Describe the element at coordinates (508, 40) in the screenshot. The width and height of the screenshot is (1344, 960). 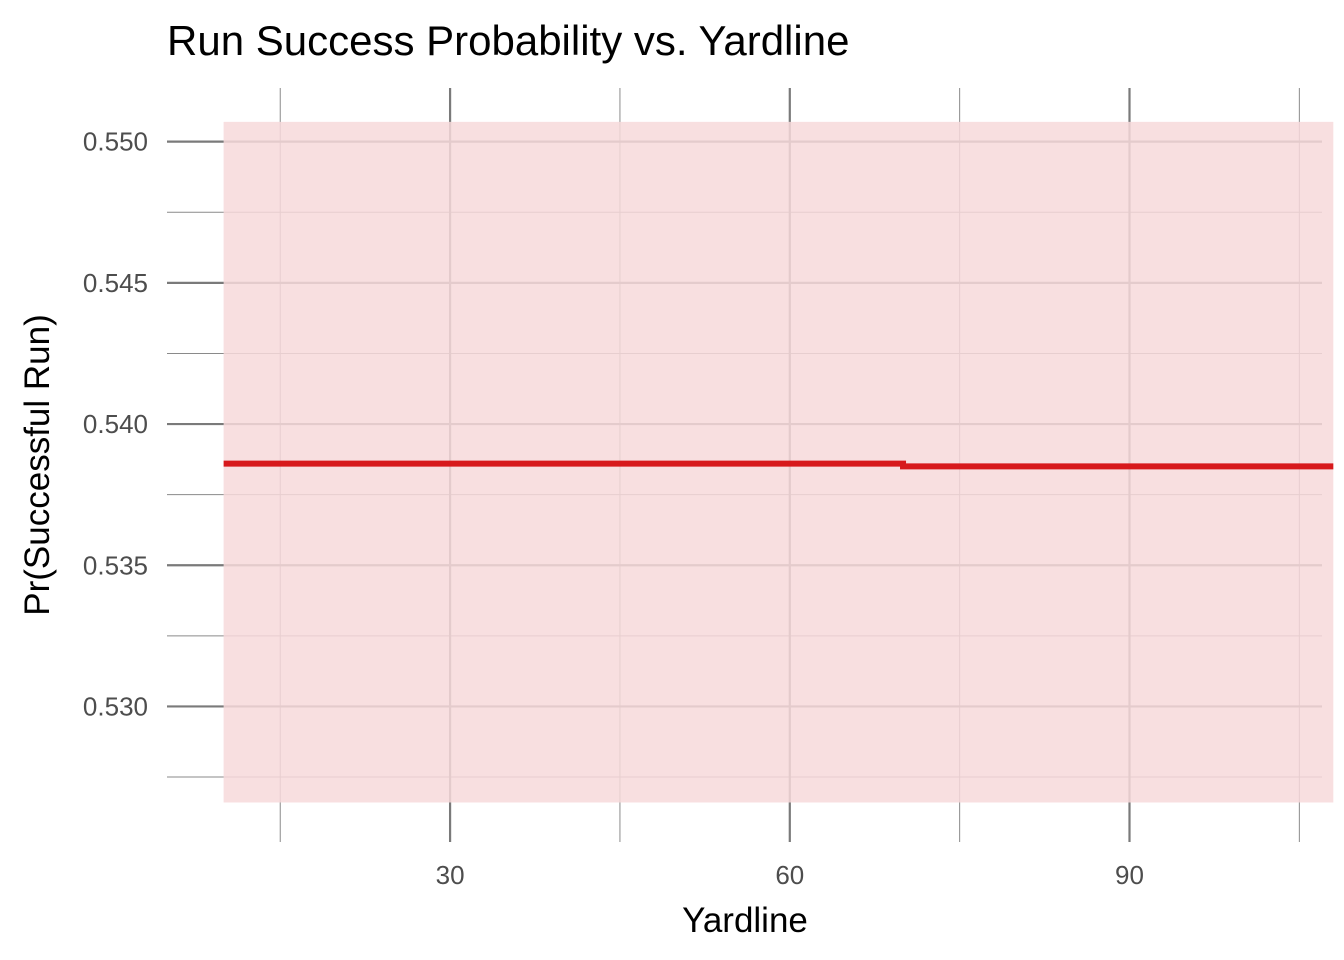
I see `chart-title: Run Success Probability vs. Yardline` at that location.